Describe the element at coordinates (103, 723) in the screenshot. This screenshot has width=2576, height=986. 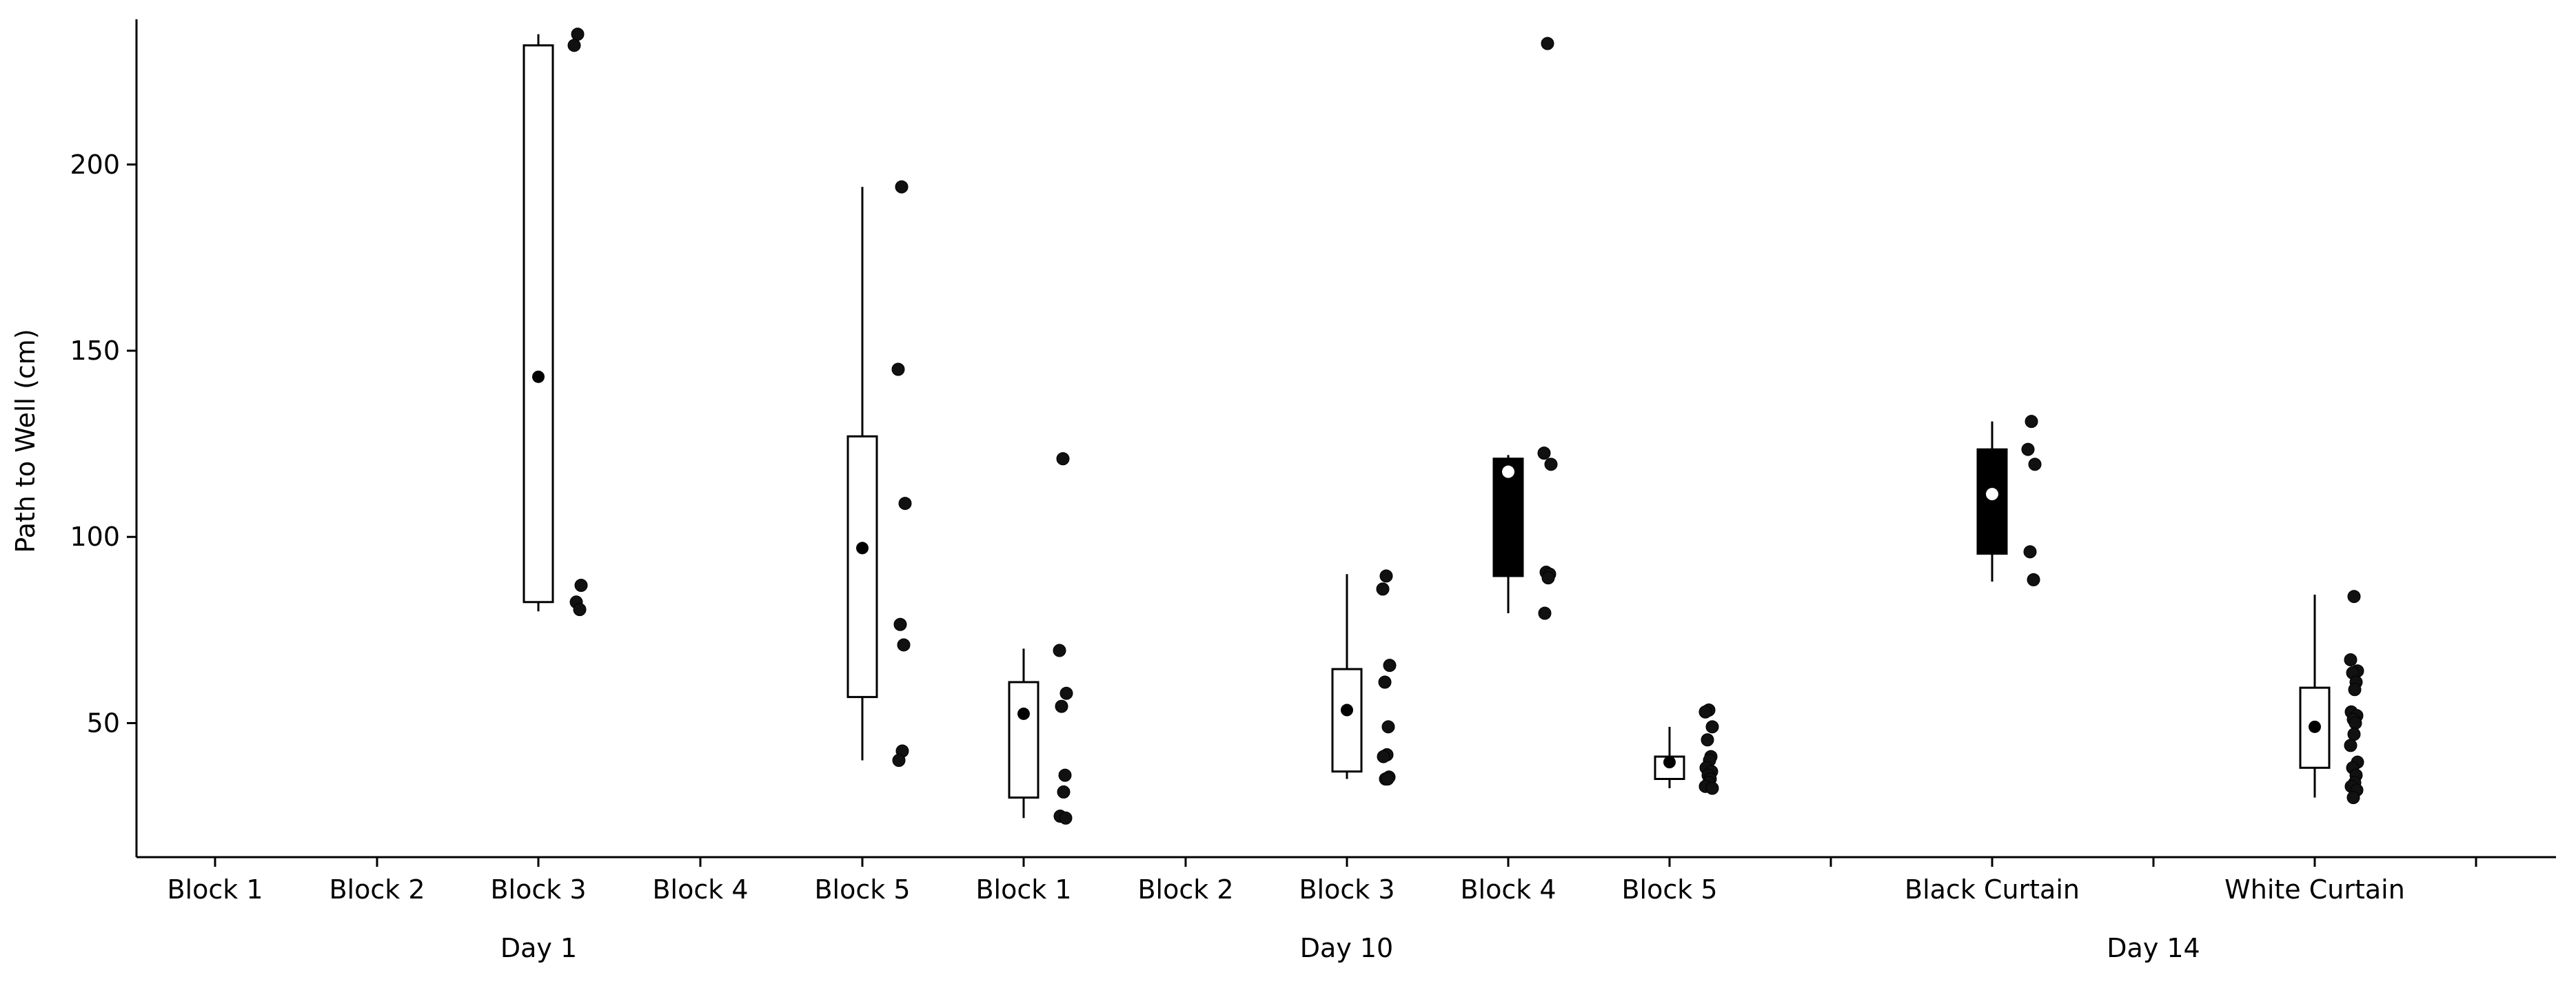
I see `y-tick-label: 50` at that location.